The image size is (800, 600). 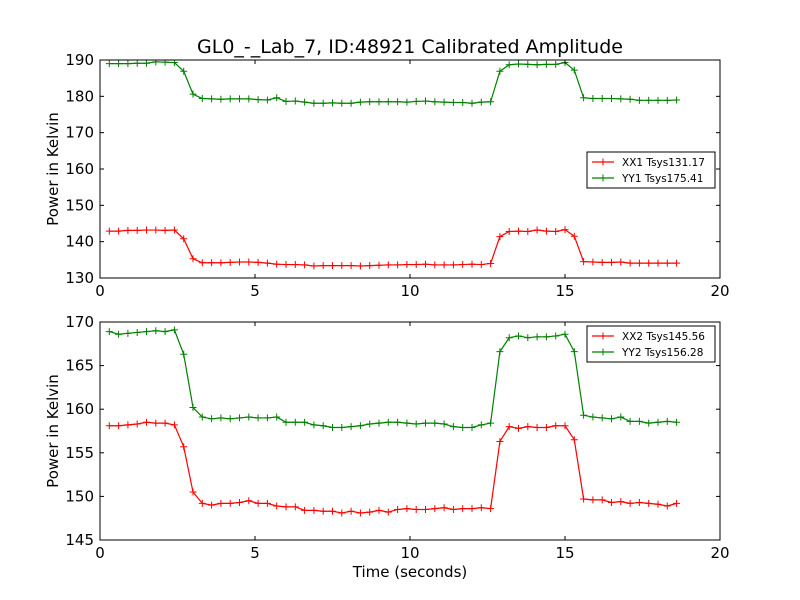 I want to click on legend-label: XX1 Tsys131.17, so click(x=663, y=163).